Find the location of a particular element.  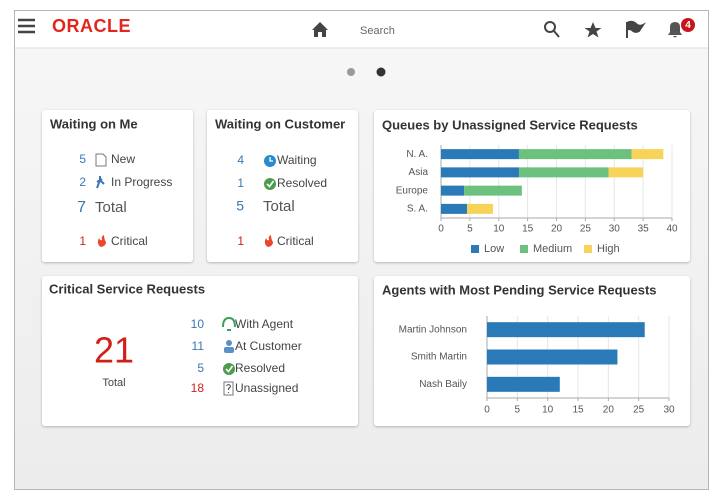

legend-label: Low is located at coordinates (494, 249).